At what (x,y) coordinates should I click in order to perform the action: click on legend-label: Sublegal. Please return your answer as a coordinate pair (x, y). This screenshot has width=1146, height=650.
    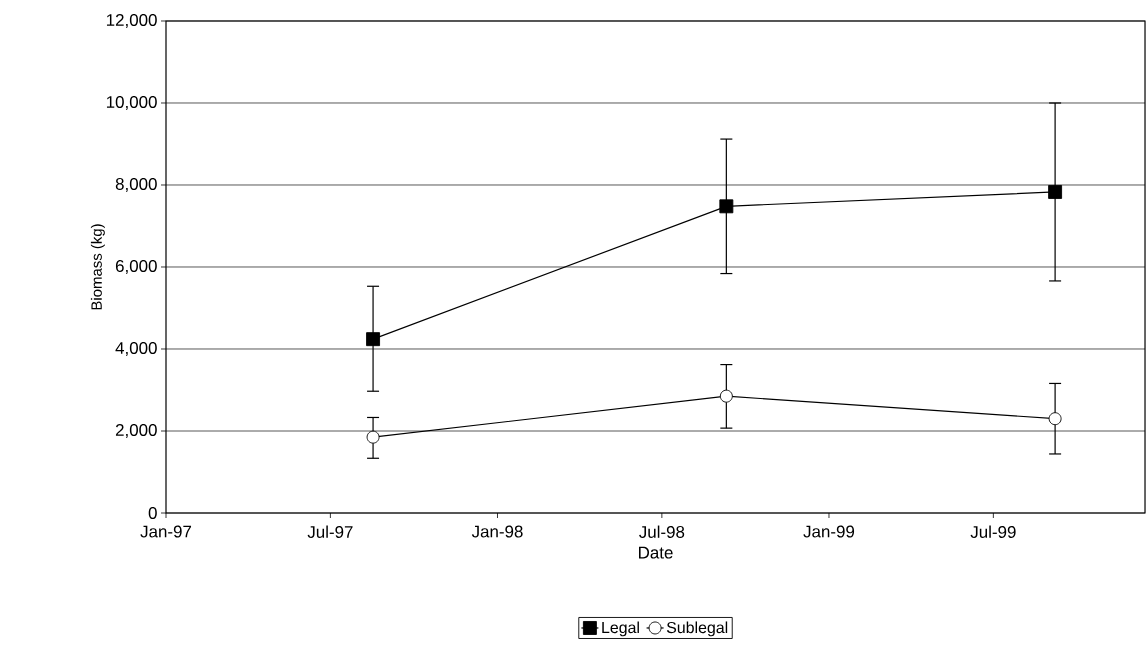
    Looking at the image, I should click on (697, 629).